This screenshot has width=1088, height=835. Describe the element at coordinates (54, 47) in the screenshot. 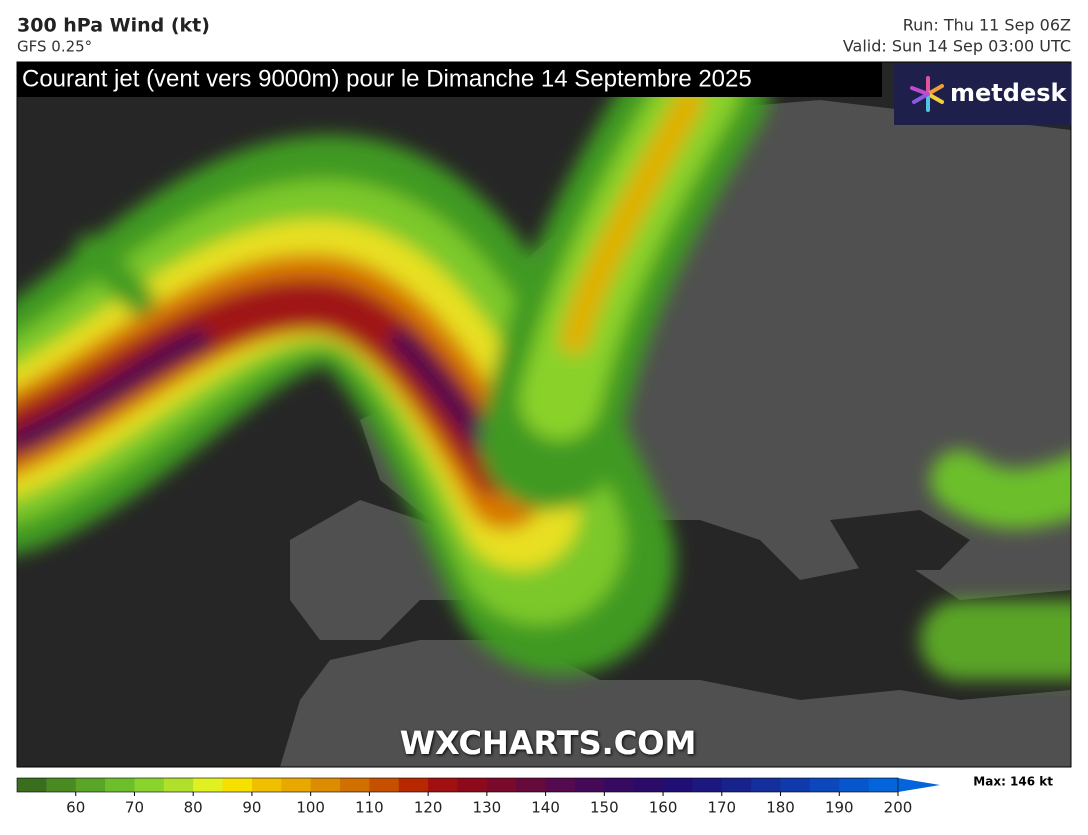

I see `model: GFS 0.25°` at that location.